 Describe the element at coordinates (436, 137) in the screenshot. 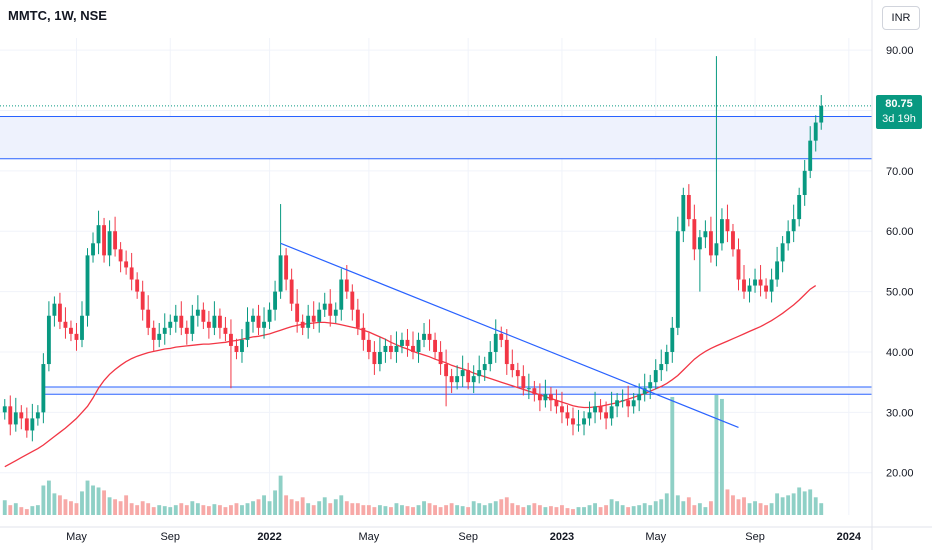

I see `resistance-zone-fill` at that location.